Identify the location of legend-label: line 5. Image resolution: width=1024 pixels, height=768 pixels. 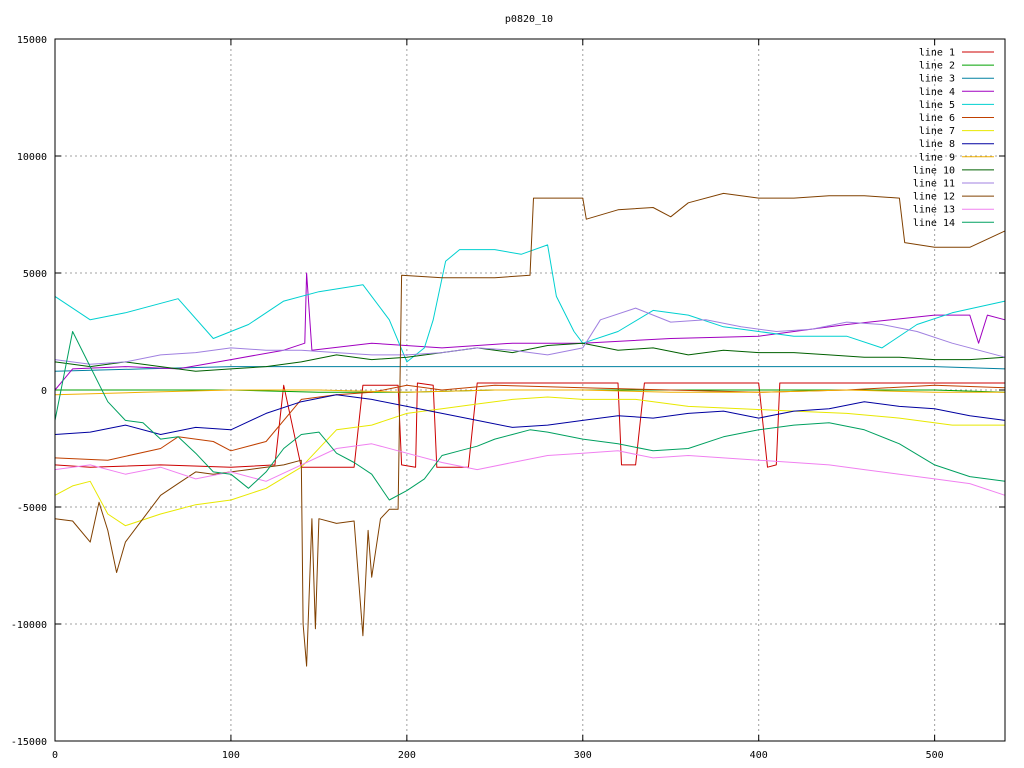
(937, 105).